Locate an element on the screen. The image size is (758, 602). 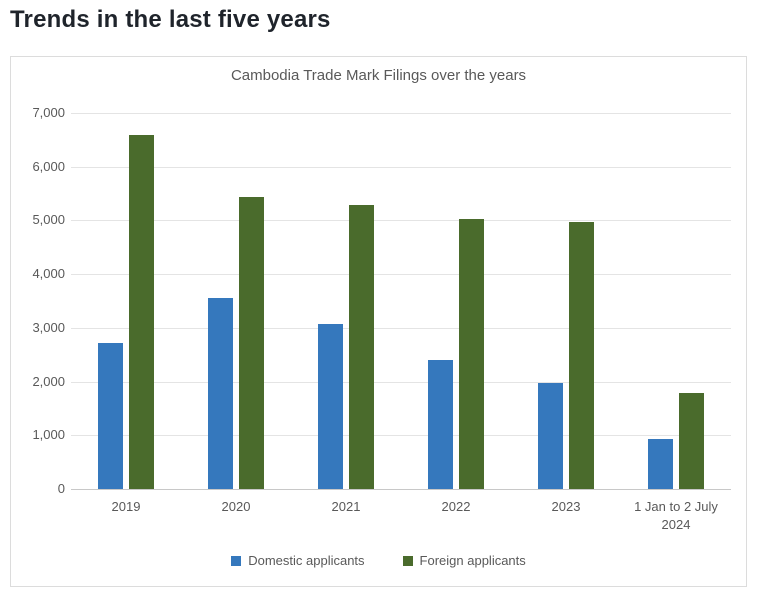
y-axis-tick-label: 7,000 is located at coordinates (48, 112).